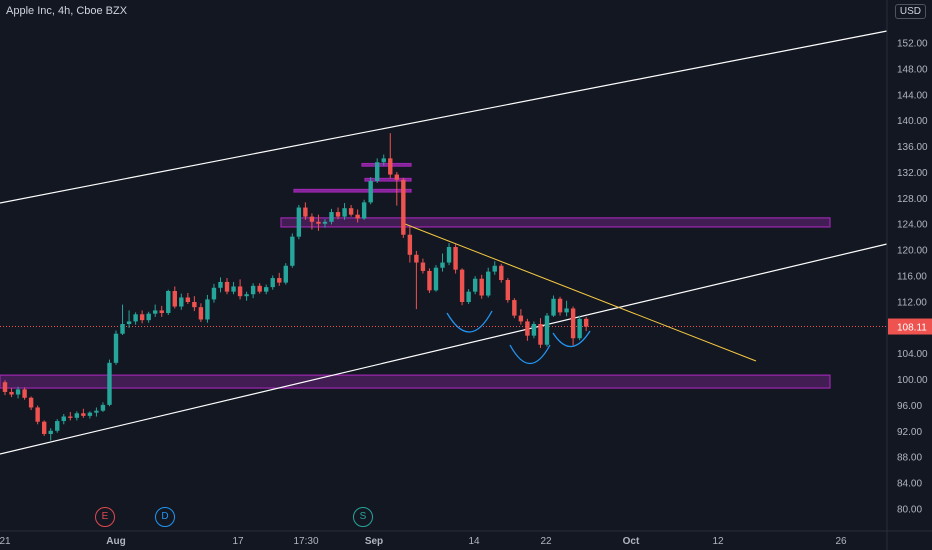  I want to click on descending-trendline-line, so click(580, 292).